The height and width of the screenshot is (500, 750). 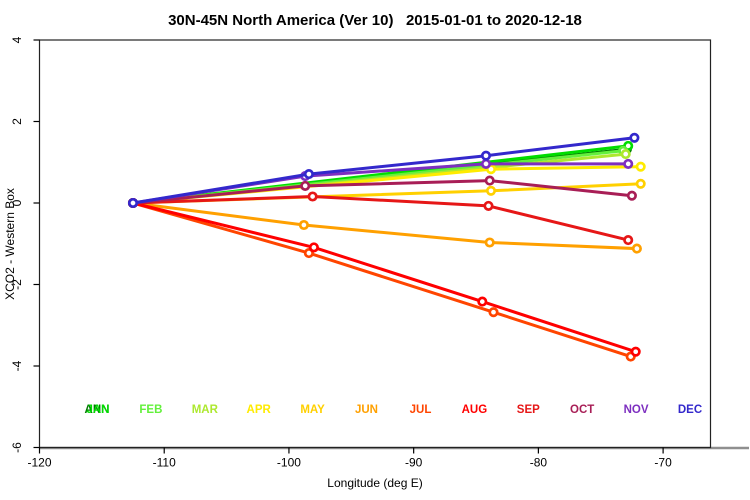 I want to click on legend-label-ann: ANN, so click(x=97, y=410).